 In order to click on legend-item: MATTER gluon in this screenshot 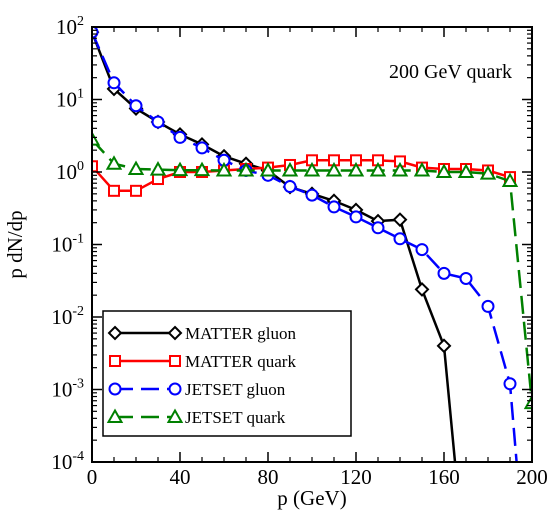, I will do `click(201, 333)`.